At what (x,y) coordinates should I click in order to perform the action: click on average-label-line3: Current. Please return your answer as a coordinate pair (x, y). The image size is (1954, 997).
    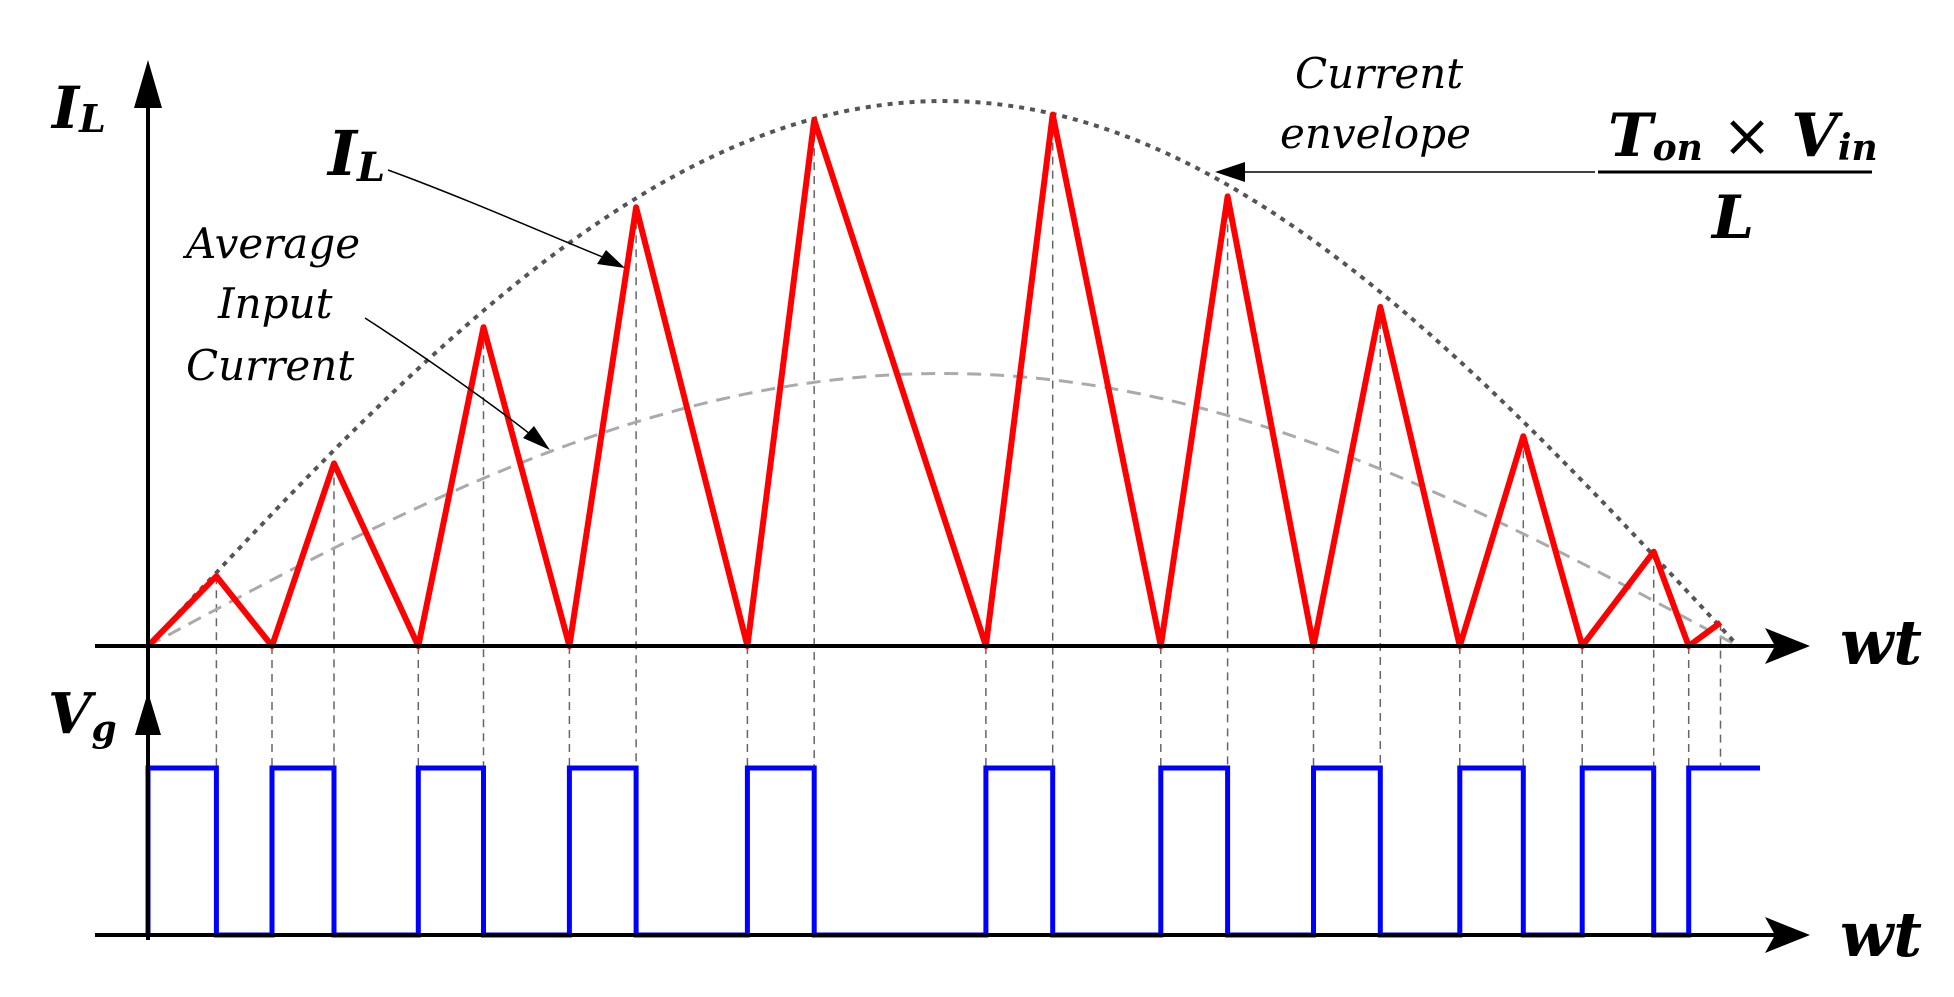
    Looking at the image, I should click on (270, 365).